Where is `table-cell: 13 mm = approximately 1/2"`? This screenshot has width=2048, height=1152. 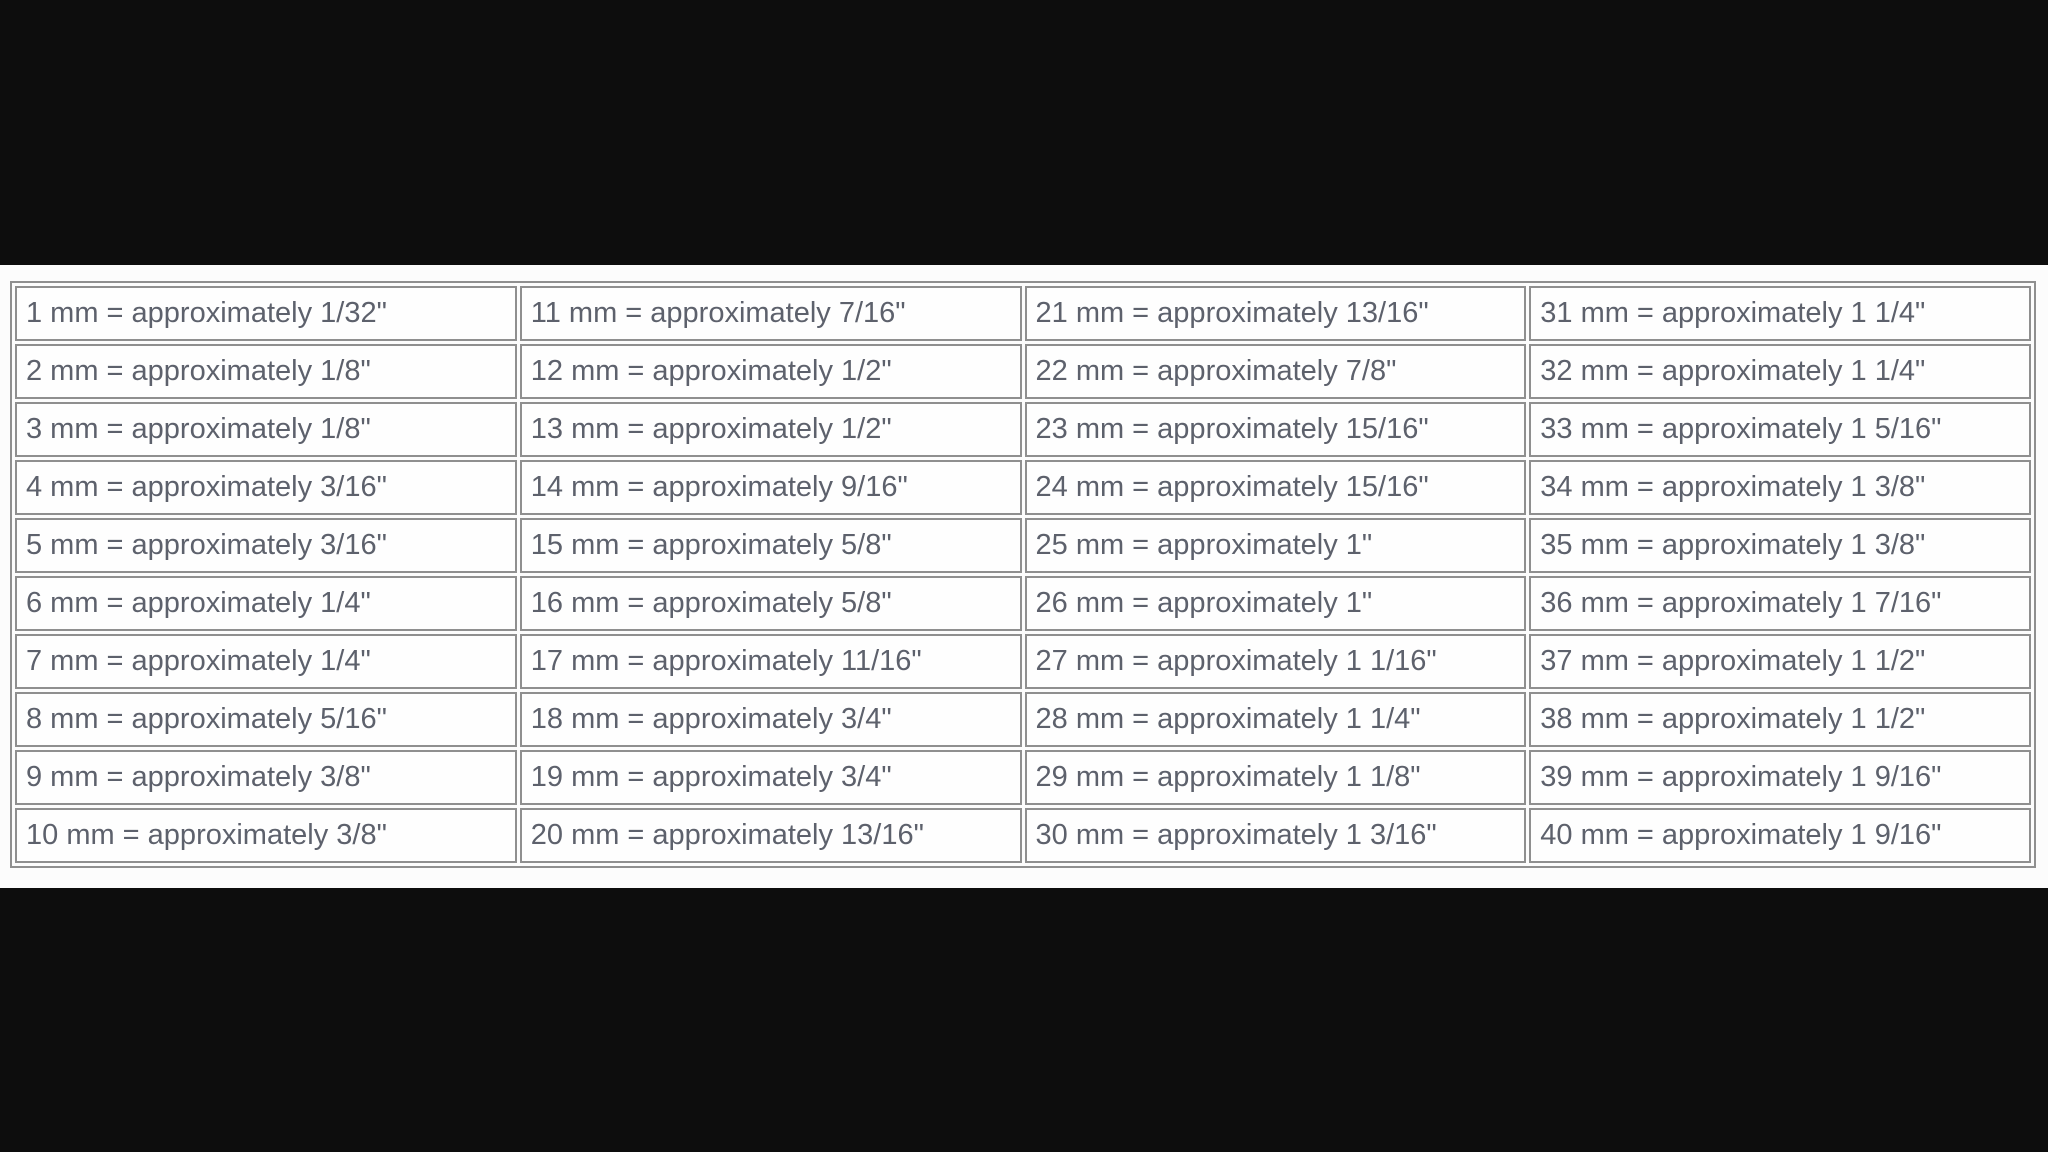
table-cell: 13 mm = approximately 1/2" is located at coordinates (770, 429).